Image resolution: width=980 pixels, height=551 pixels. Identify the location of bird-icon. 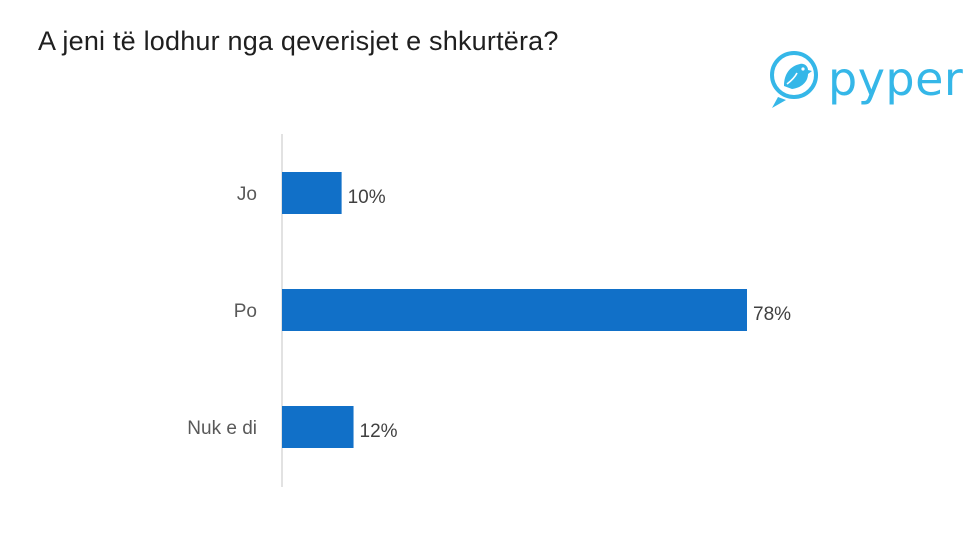
(794, 79).